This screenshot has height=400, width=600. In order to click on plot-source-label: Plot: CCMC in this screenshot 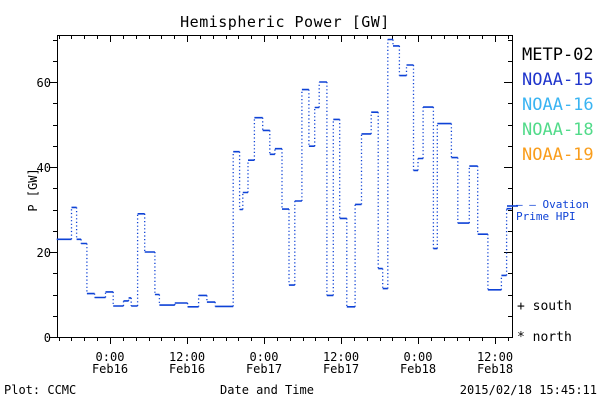, I will do `click(40, 390)`.